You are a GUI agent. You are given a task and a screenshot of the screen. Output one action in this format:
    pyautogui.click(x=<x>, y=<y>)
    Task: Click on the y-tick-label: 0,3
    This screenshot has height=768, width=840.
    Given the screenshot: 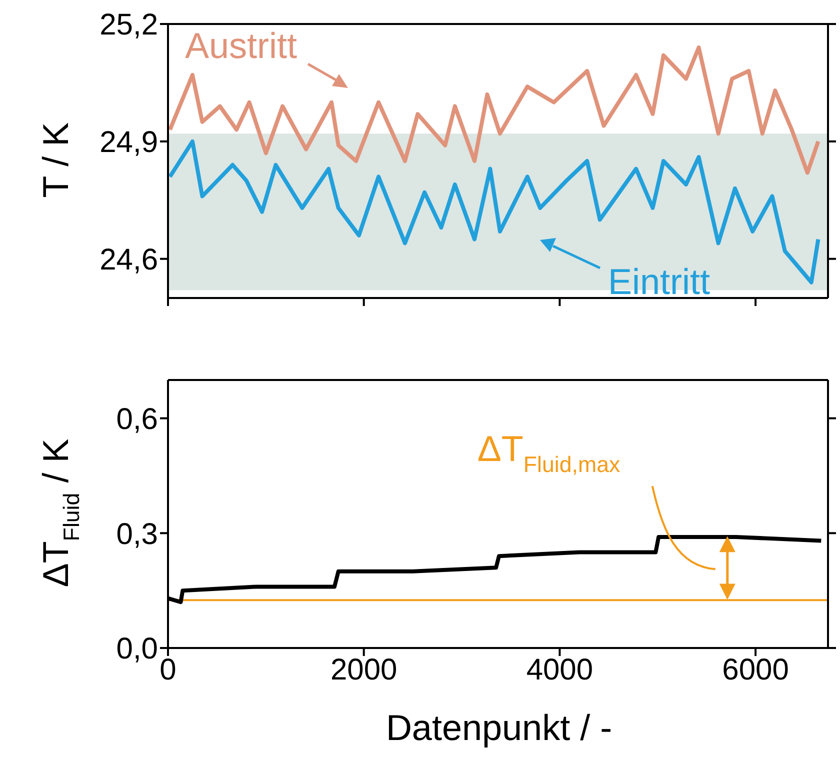 What is the action you would take?
    pyautogui.click(x=137, y=534)
    